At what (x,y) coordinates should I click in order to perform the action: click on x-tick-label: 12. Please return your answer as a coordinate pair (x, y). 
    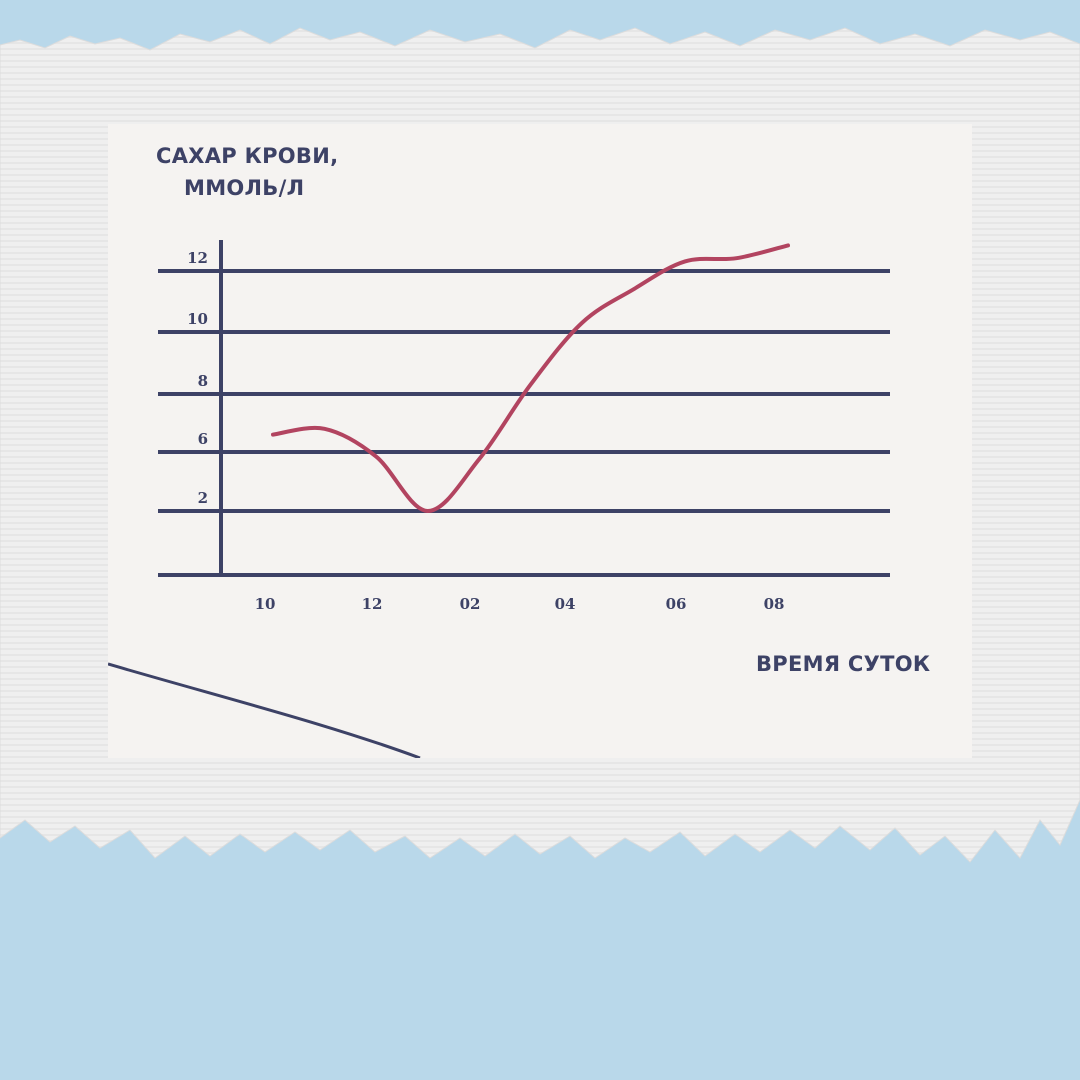
    Looking at the image, I should click on (372, 604).